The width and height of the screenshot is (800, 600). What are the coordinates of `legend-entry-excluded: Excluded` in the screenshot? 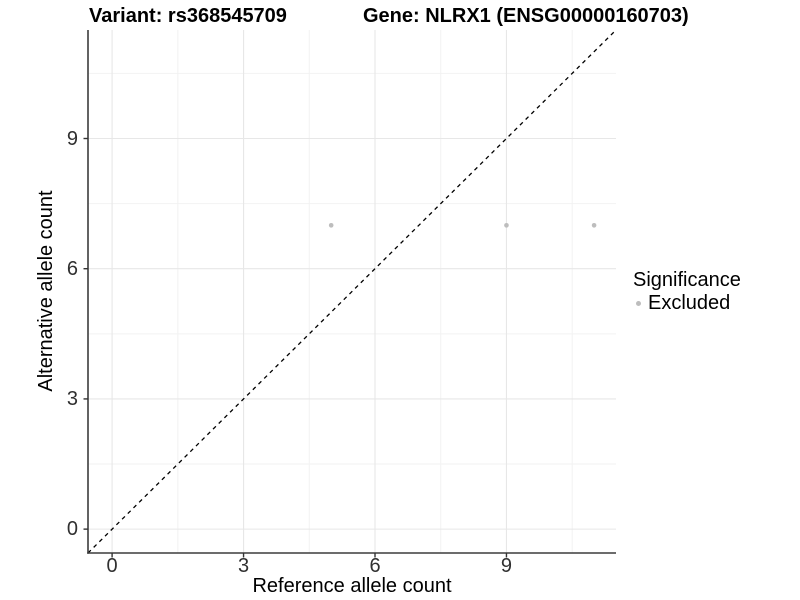 It's located at (687, 303).